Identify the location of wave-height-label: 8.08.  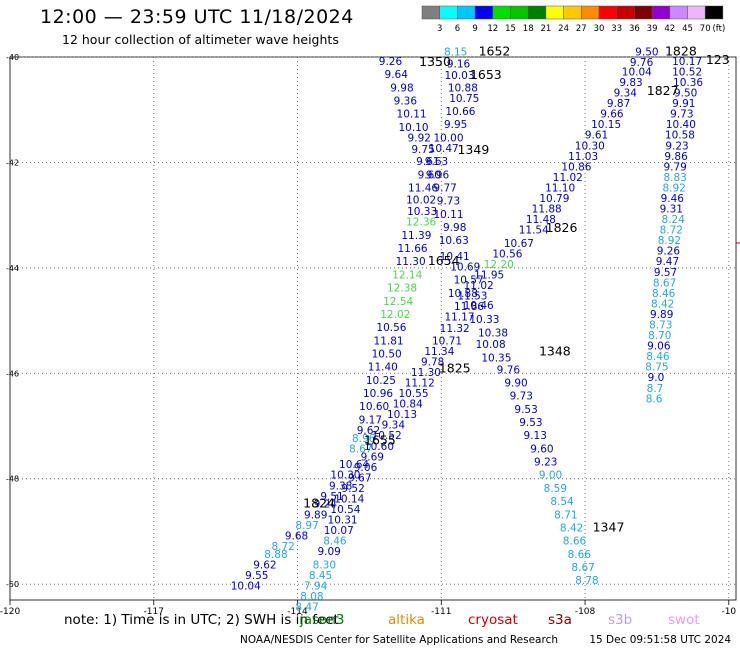
(311, 597).